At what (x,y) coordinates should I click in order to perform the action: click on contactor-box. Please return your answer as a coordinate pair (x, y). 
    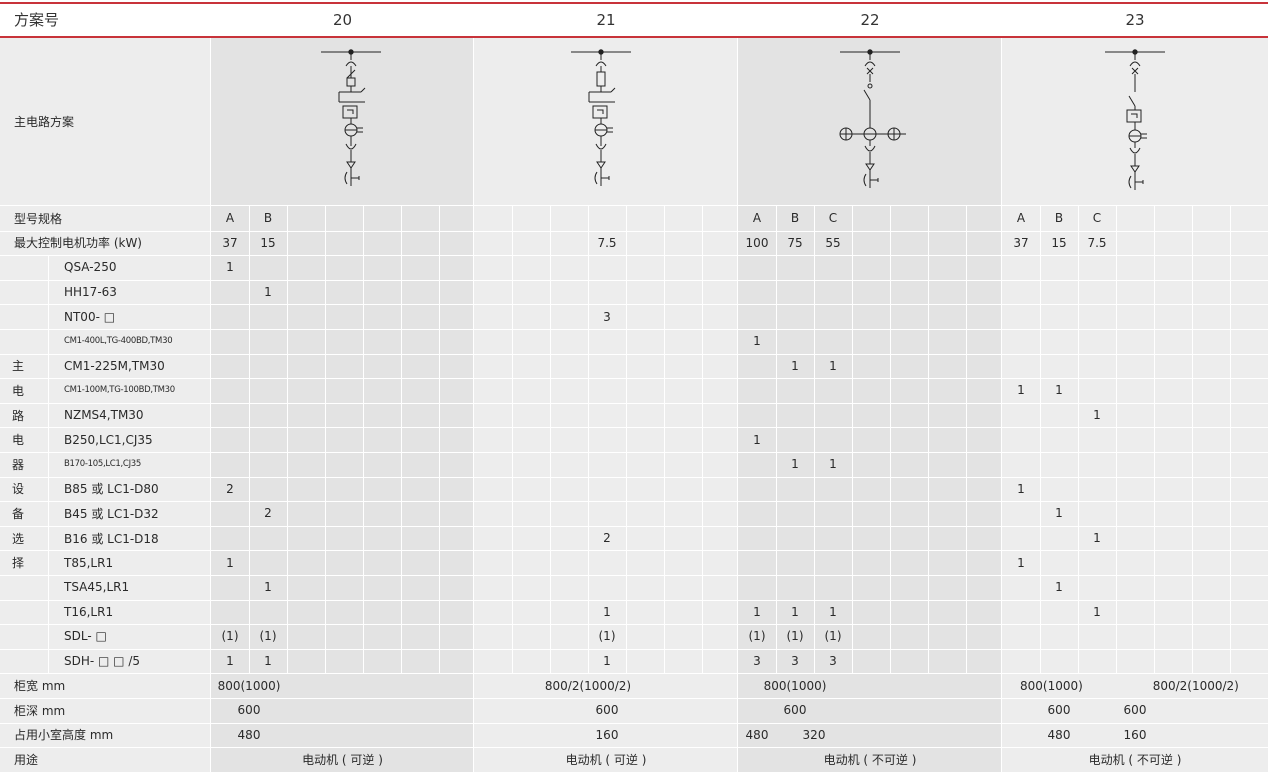
    Looking at the image, I should click on (349, 112).